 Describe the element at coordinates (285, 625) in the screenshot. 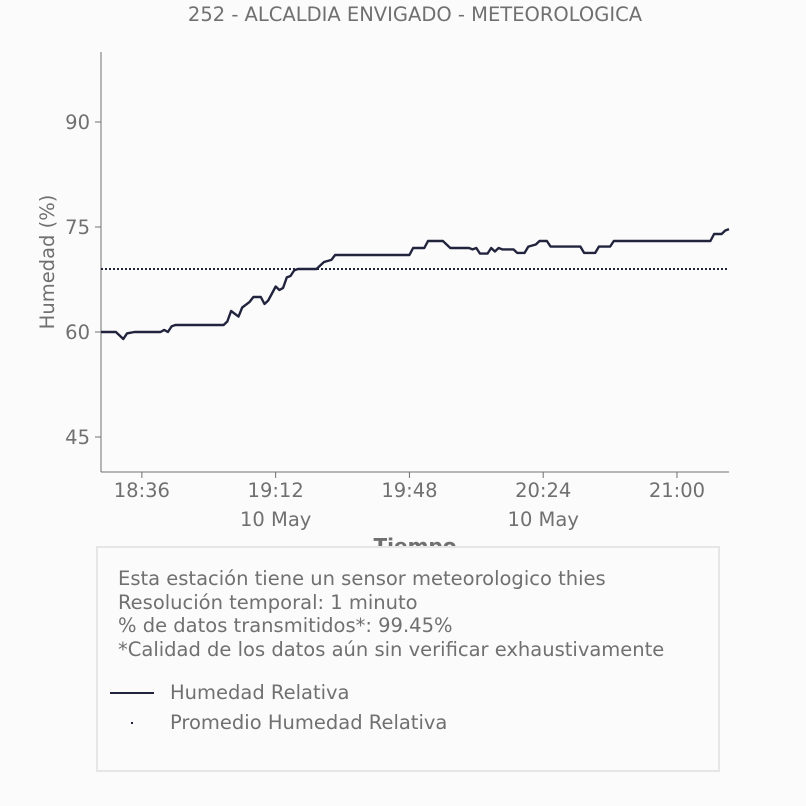

I see `info-line-transmitted: % de datos transmitidos*: 99.45%` at that location.